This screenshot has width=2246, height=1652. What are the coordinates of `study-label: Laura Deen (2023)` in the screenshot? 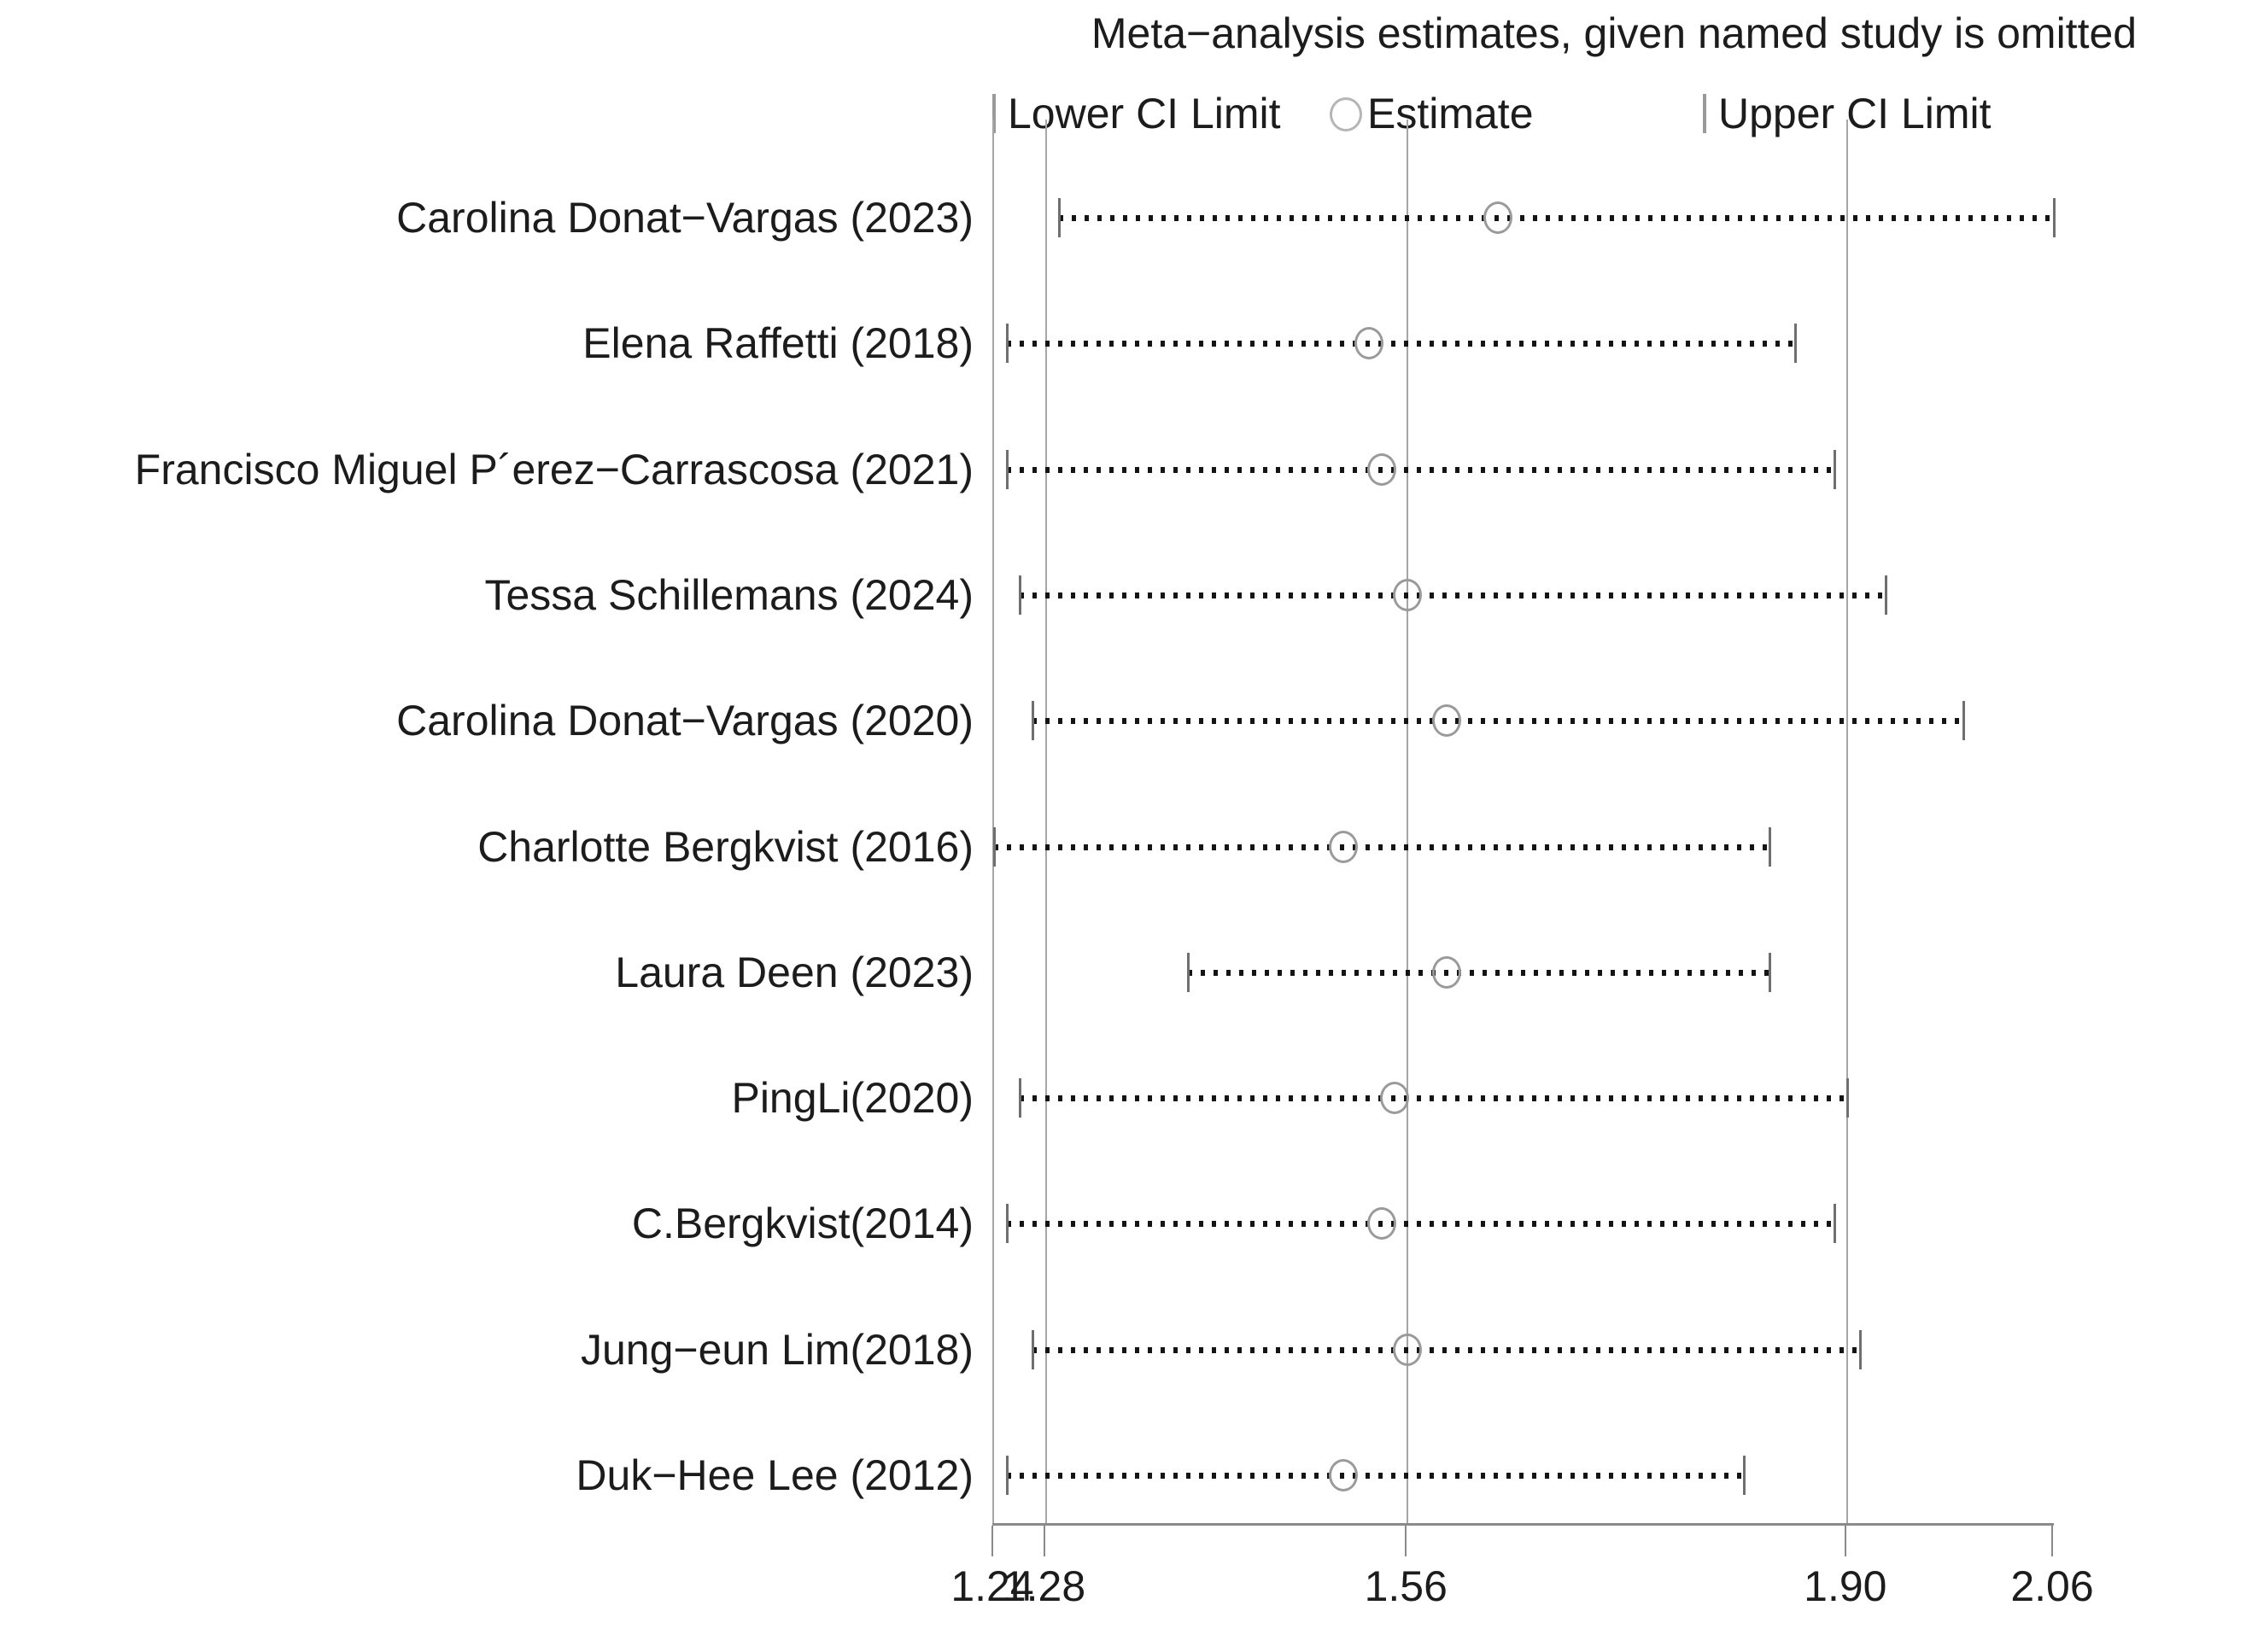 It's located at (794, 972).